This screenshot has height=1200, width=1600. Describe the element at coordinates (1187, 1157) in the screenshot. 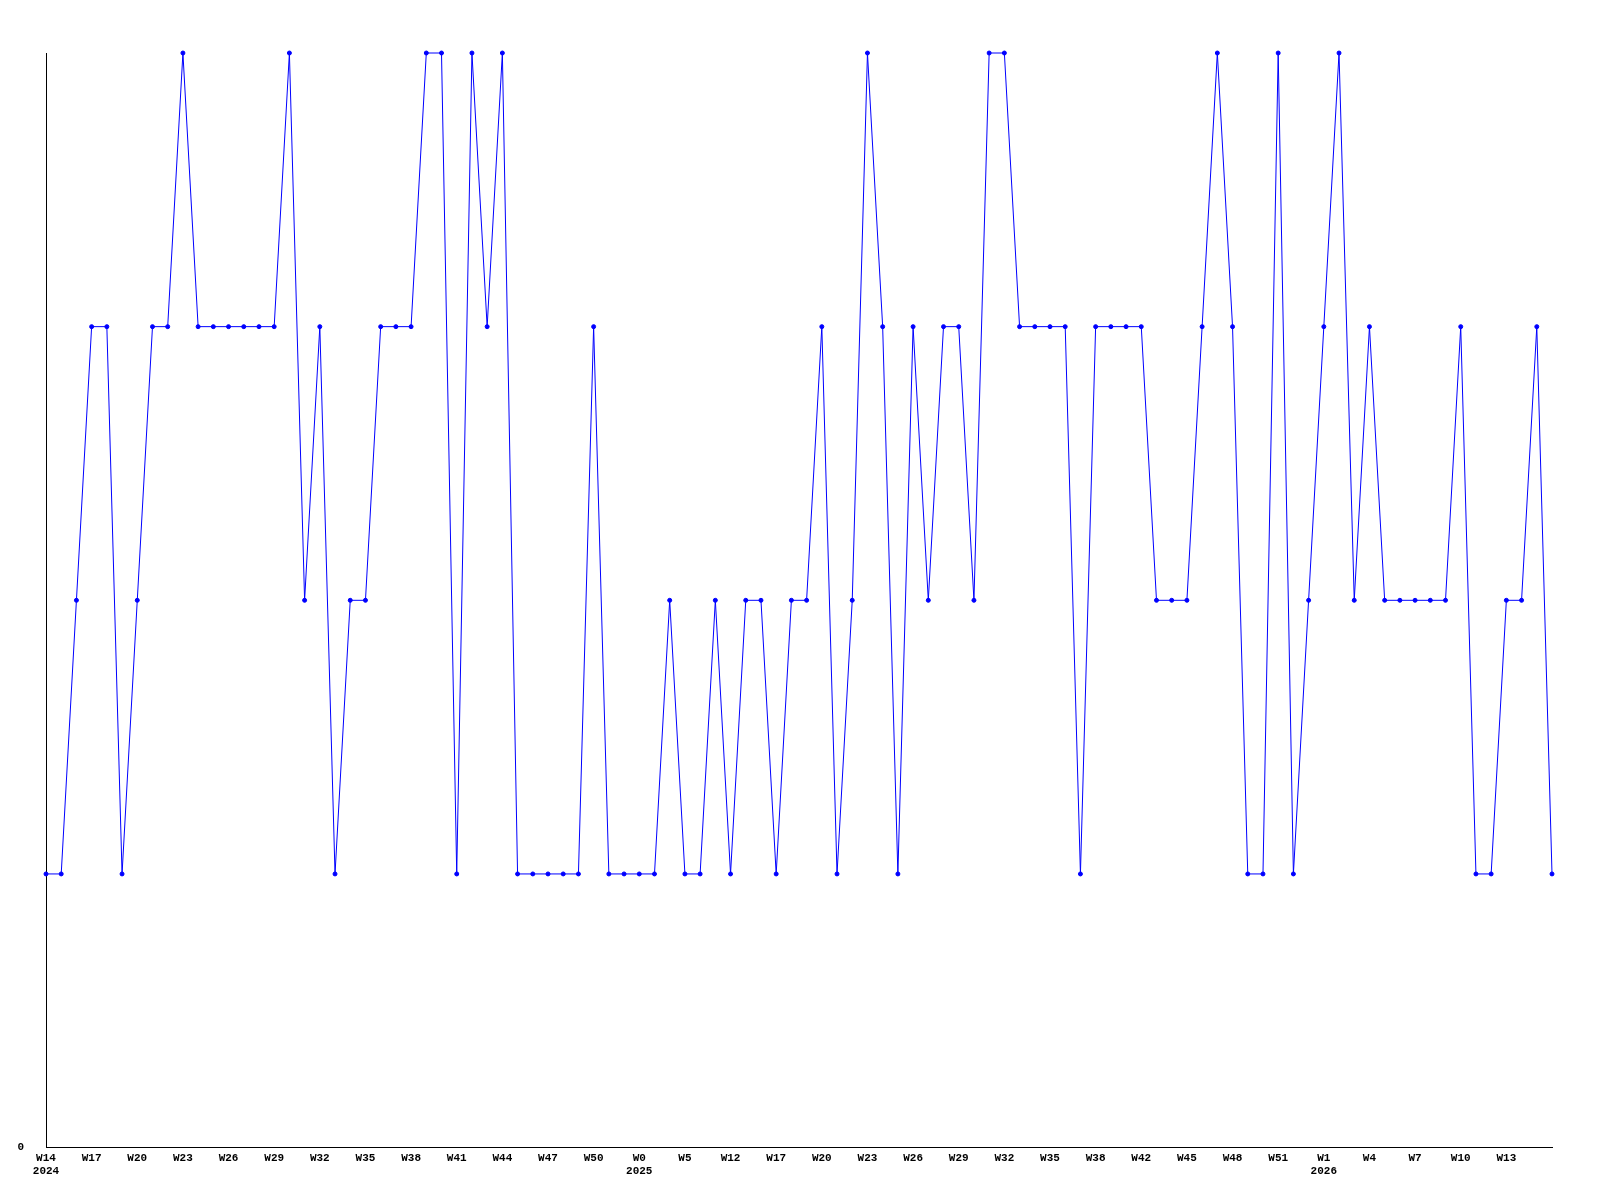

I see `x-tick-label: W45` at that location.